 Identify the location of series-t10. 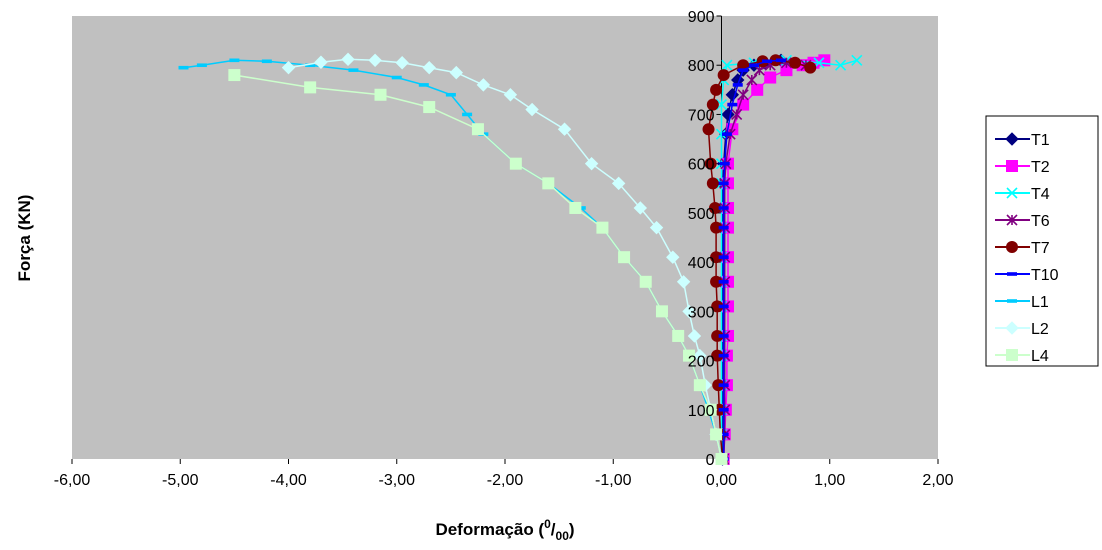
(752, 259).